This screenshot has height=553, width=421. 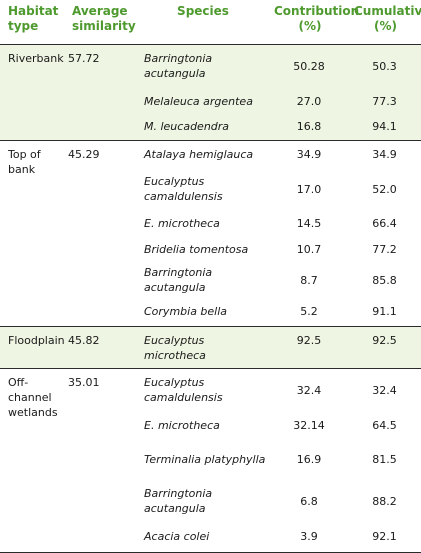 I want to click on cumulative-cell: 92.1, so click(x=384, y=537).